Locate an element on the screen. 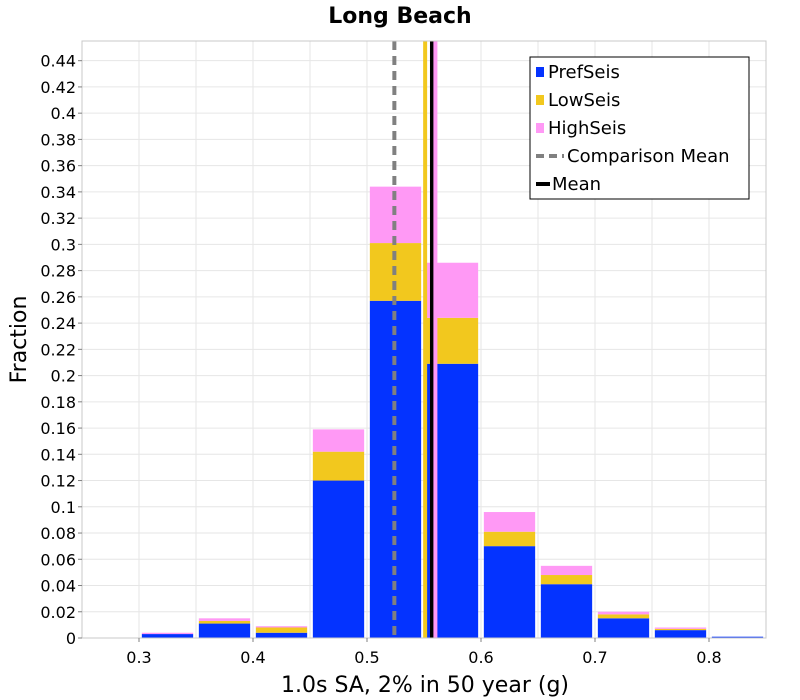  y-tick-label: 0.42 is located at coordinates (58, 87).